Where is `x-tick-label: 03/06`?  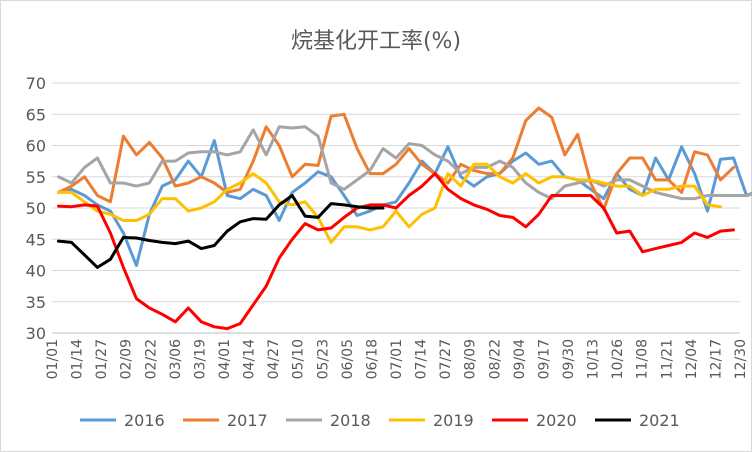 x-tick-label: 03/06 is located at coordinates (176, 359).